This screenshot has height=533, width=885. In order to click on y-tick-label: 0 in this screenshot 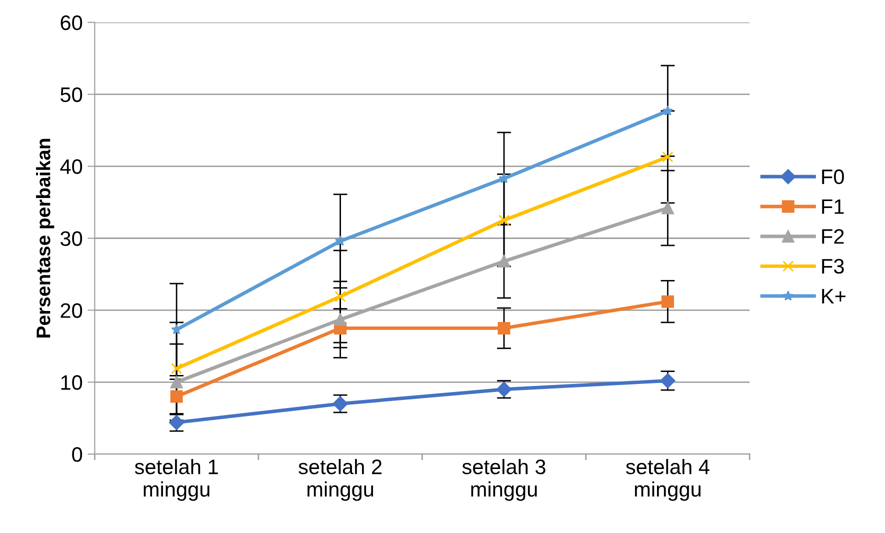, I will do `click(77, 454)`.